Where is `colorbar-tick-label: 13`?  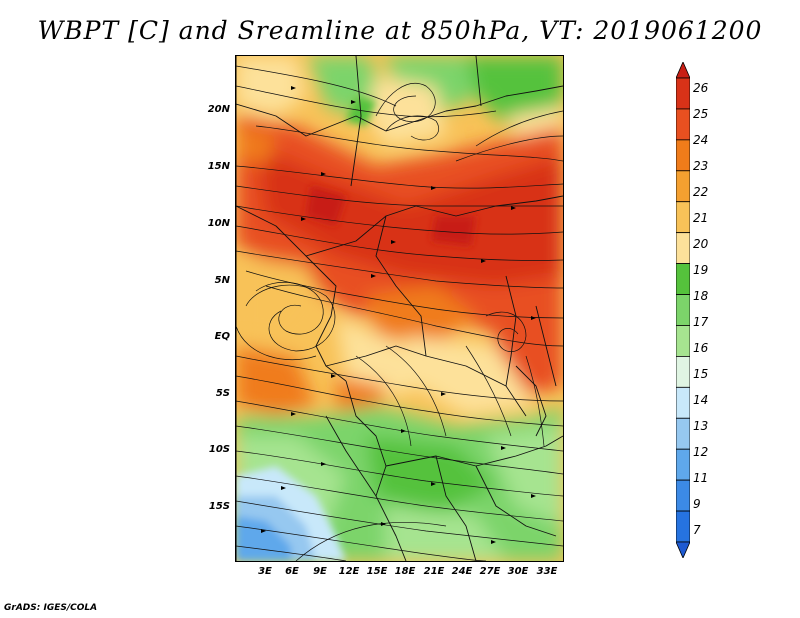 colorbar-tick-label: 13 is located at coordinates (701, 426).